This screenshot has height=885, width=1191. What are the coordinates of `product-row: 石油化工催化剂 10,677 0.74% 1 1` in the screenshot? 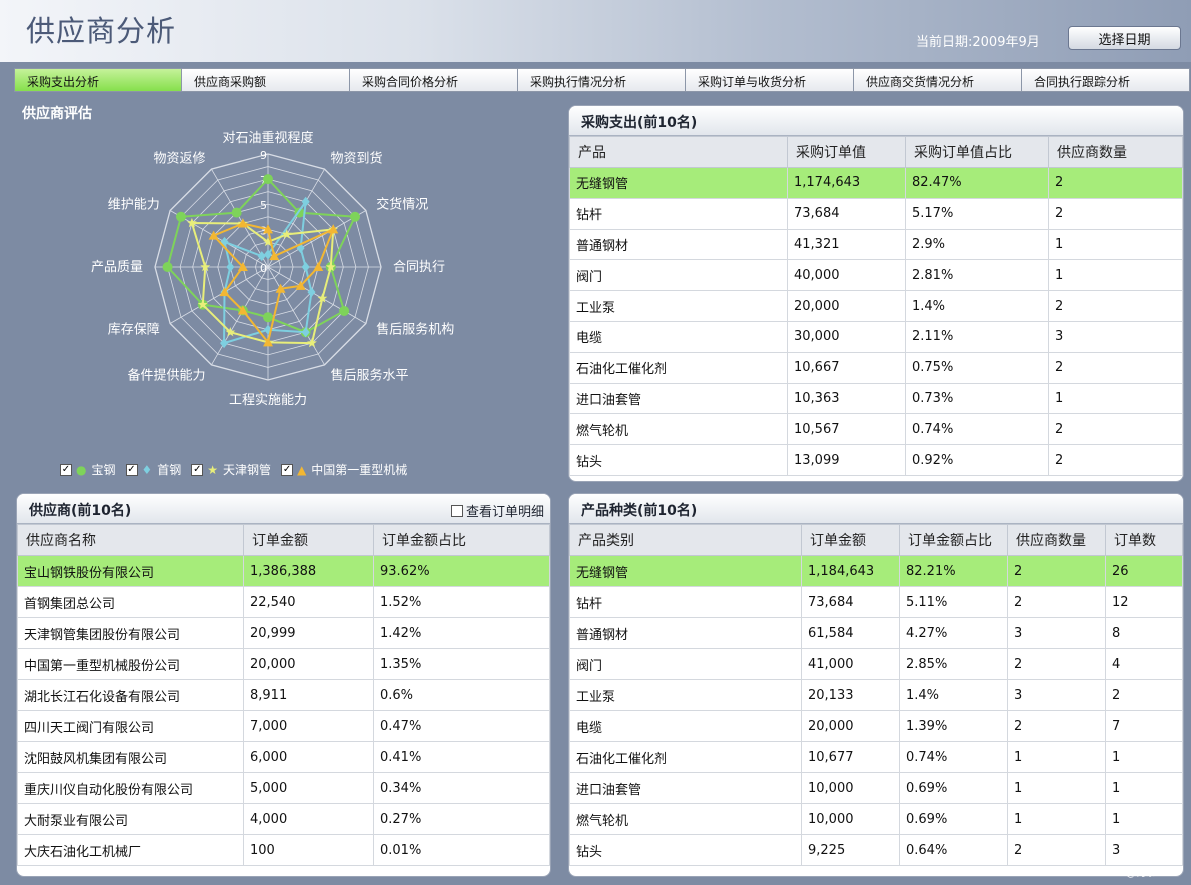 It's located at (876, 757).